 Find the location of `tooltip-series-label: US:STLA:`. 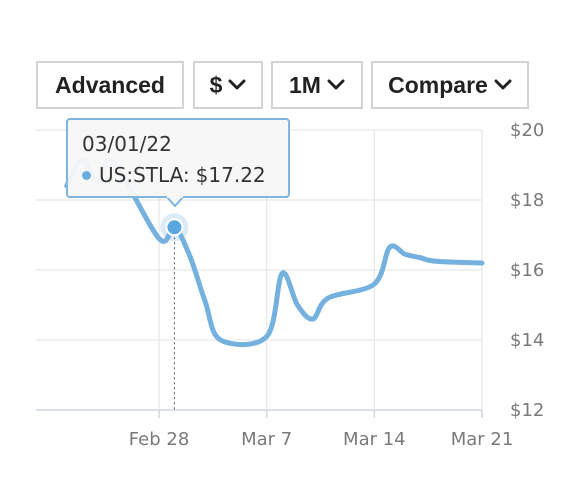

tooltip-series-label: US:STLA: is located at coordinates (144, 175).